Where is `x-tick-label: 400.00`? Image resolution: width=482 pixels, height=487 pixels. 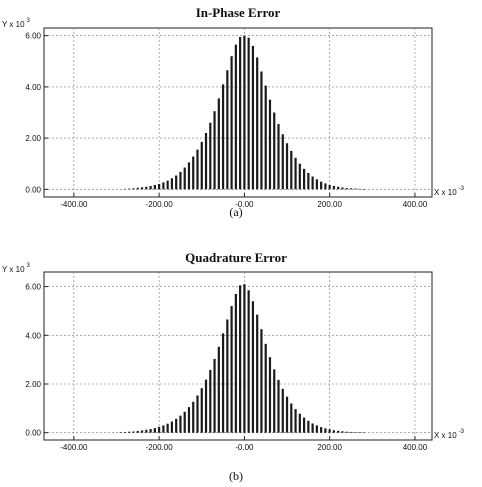
x-tick-label: 400.00 is located at coordinates (415, 447).